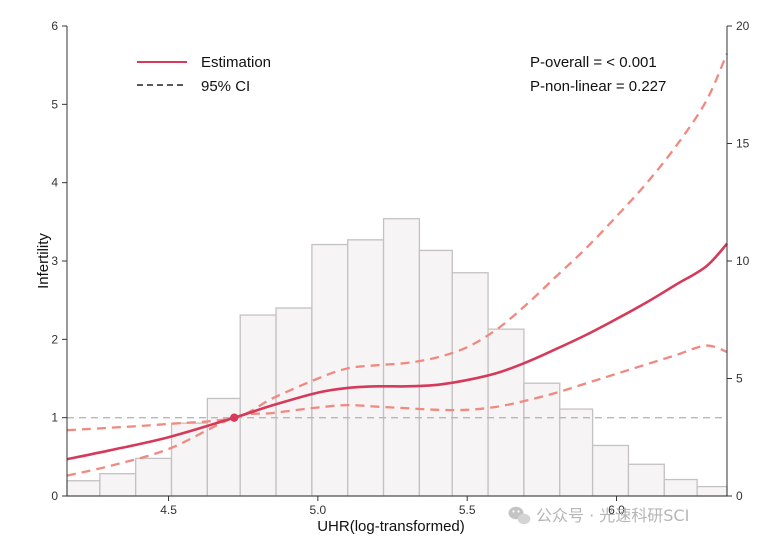 The width and height of the screenshot is (769, 545). I want to click on y-tick-label: 1, so click(54, 418).